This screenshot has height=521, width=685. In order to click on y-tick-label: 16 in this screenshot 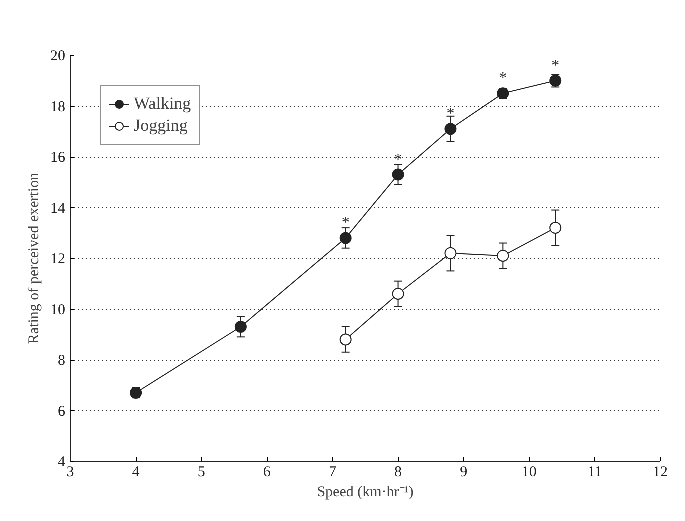, I will do `click(58, 158)`.